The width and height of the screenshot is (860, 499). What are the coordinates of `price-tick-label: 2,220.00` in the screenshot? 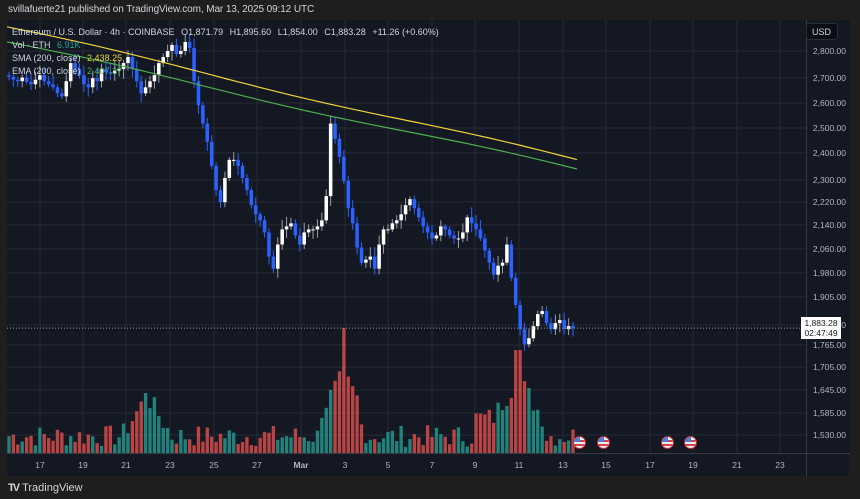 It's located at (829, 202).